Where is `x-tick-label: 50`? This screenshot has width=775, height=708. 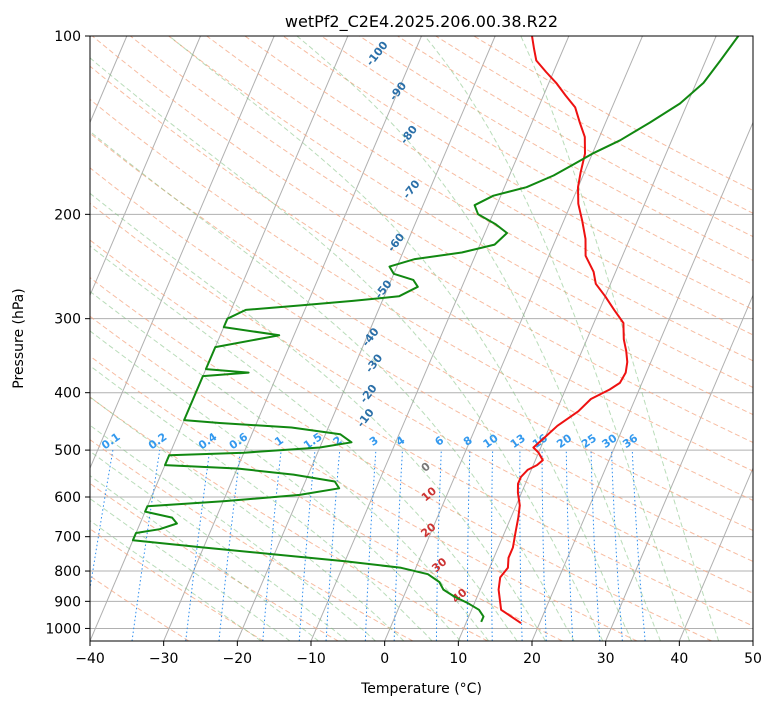 x-tick-label: 50 is located at coordinates (753, 659).